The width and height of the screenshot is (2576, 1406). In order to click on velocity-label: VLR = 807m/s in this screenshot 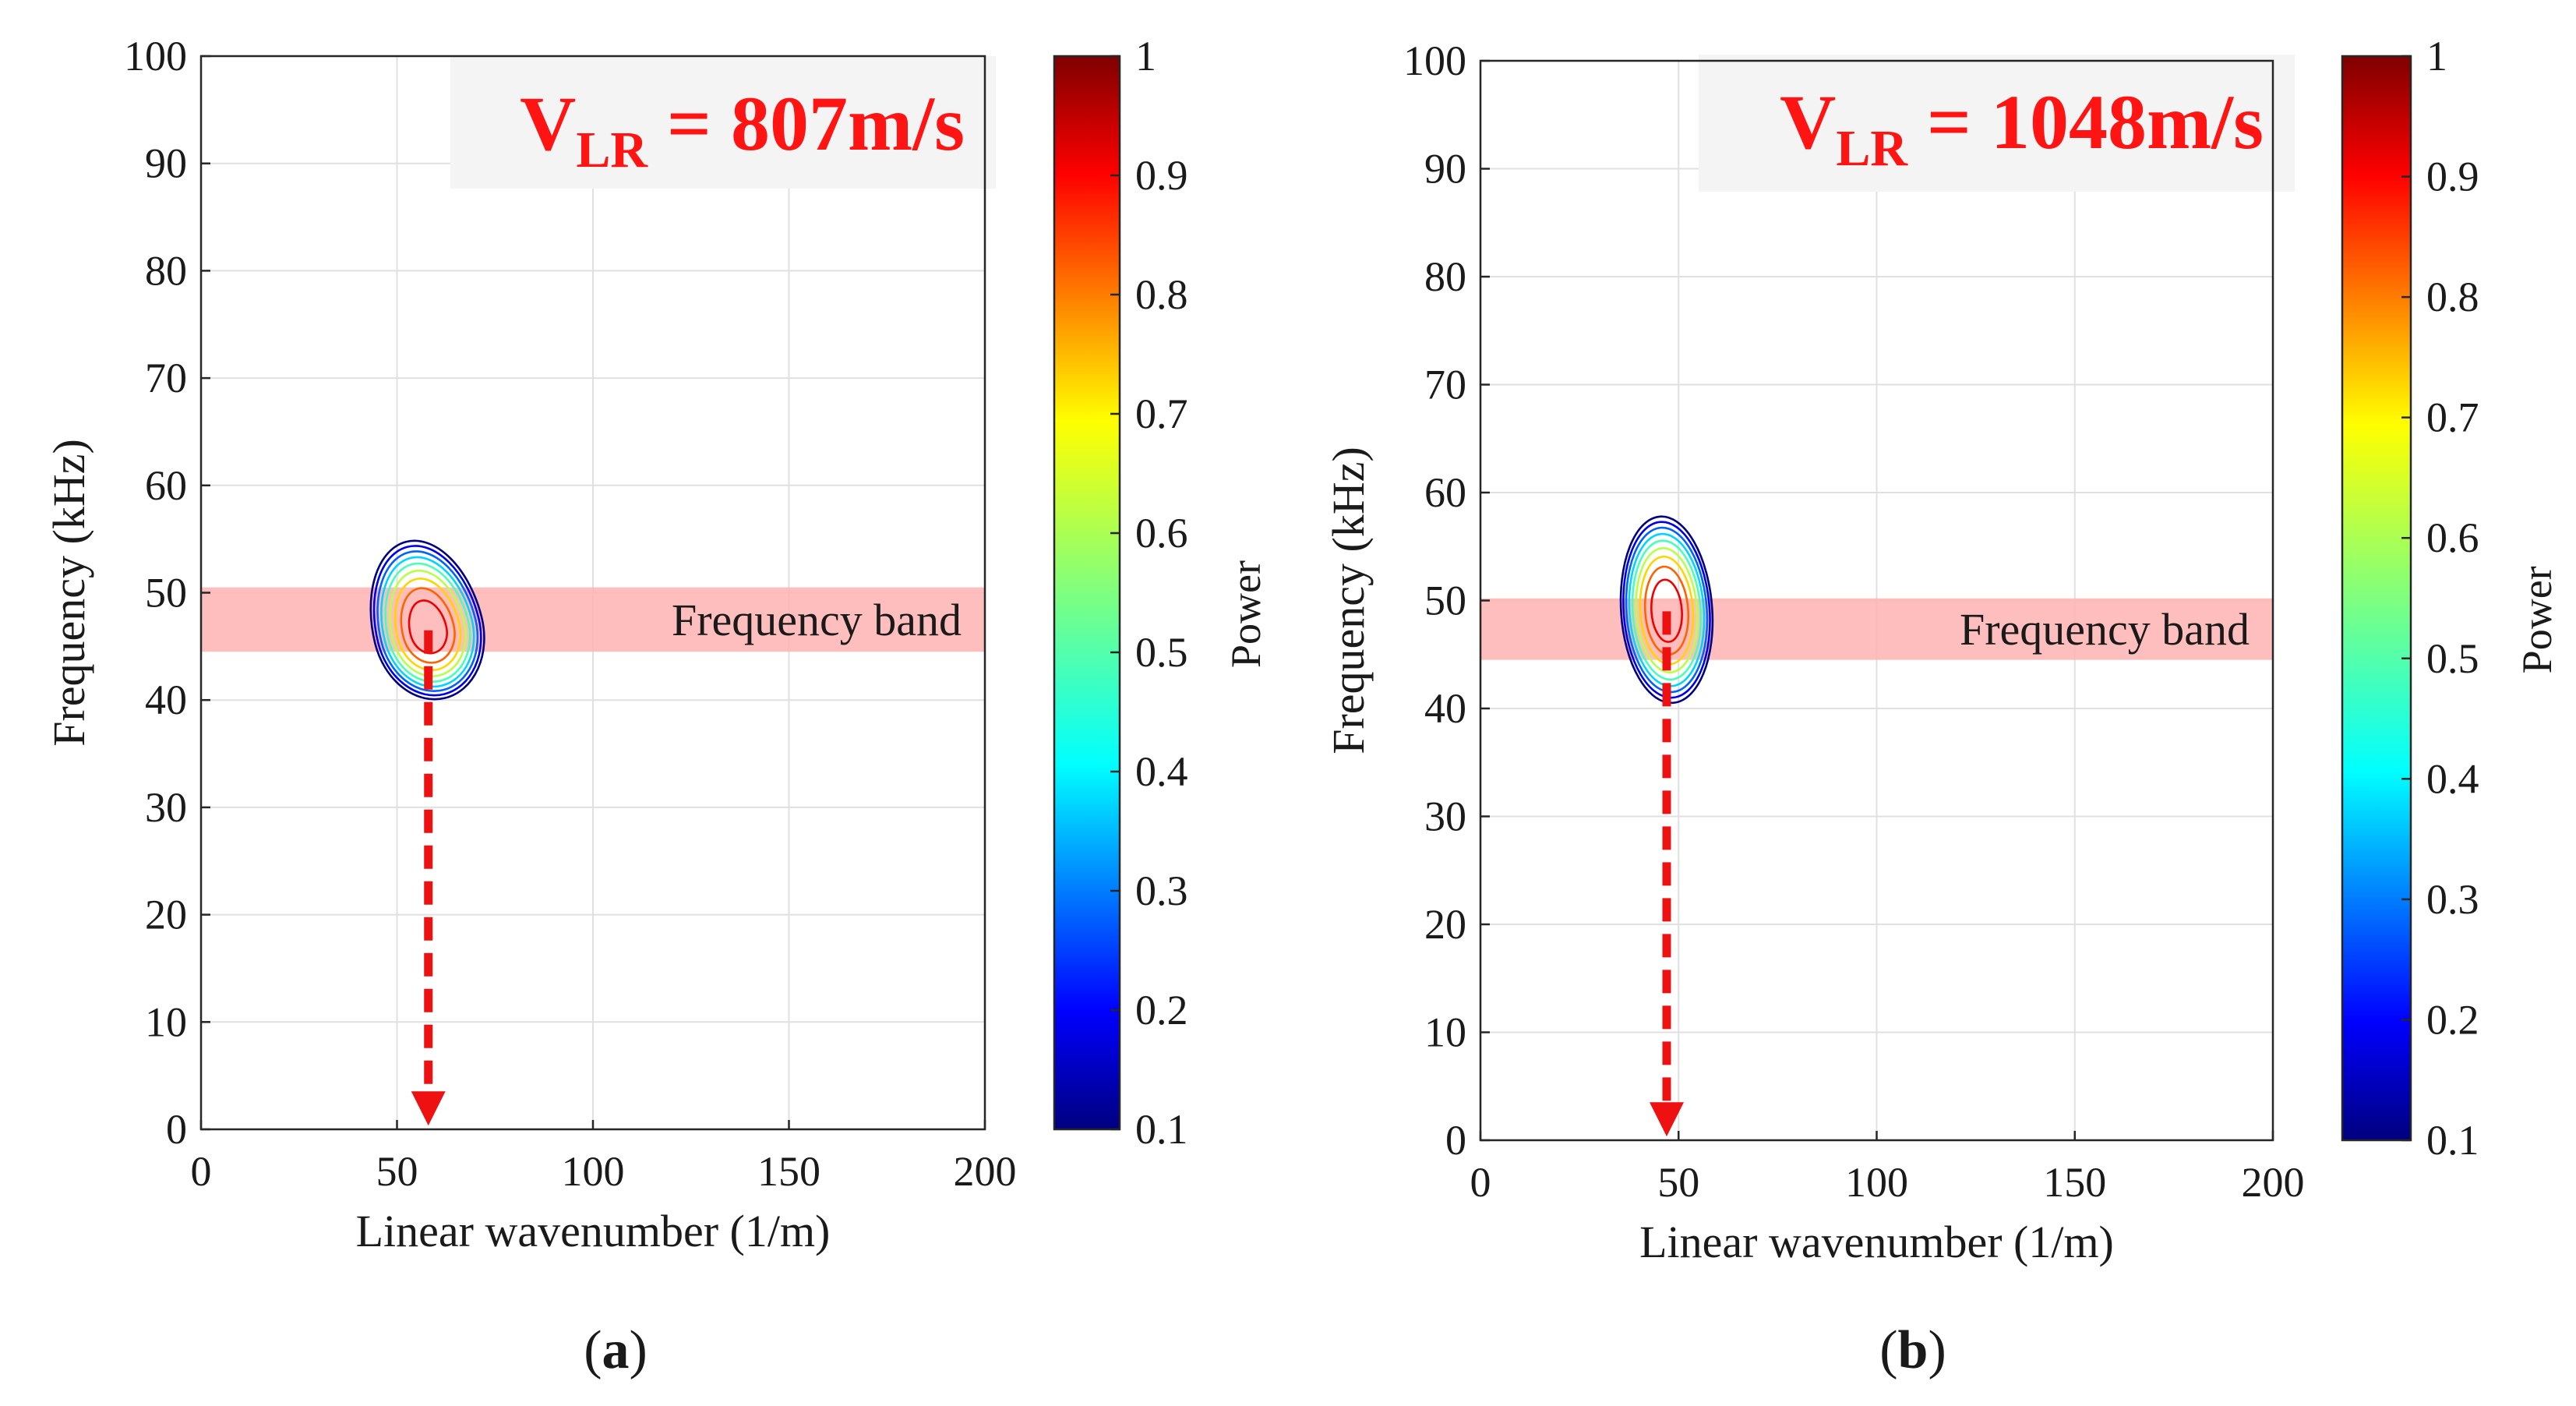, I will do `click(742, 129)`.